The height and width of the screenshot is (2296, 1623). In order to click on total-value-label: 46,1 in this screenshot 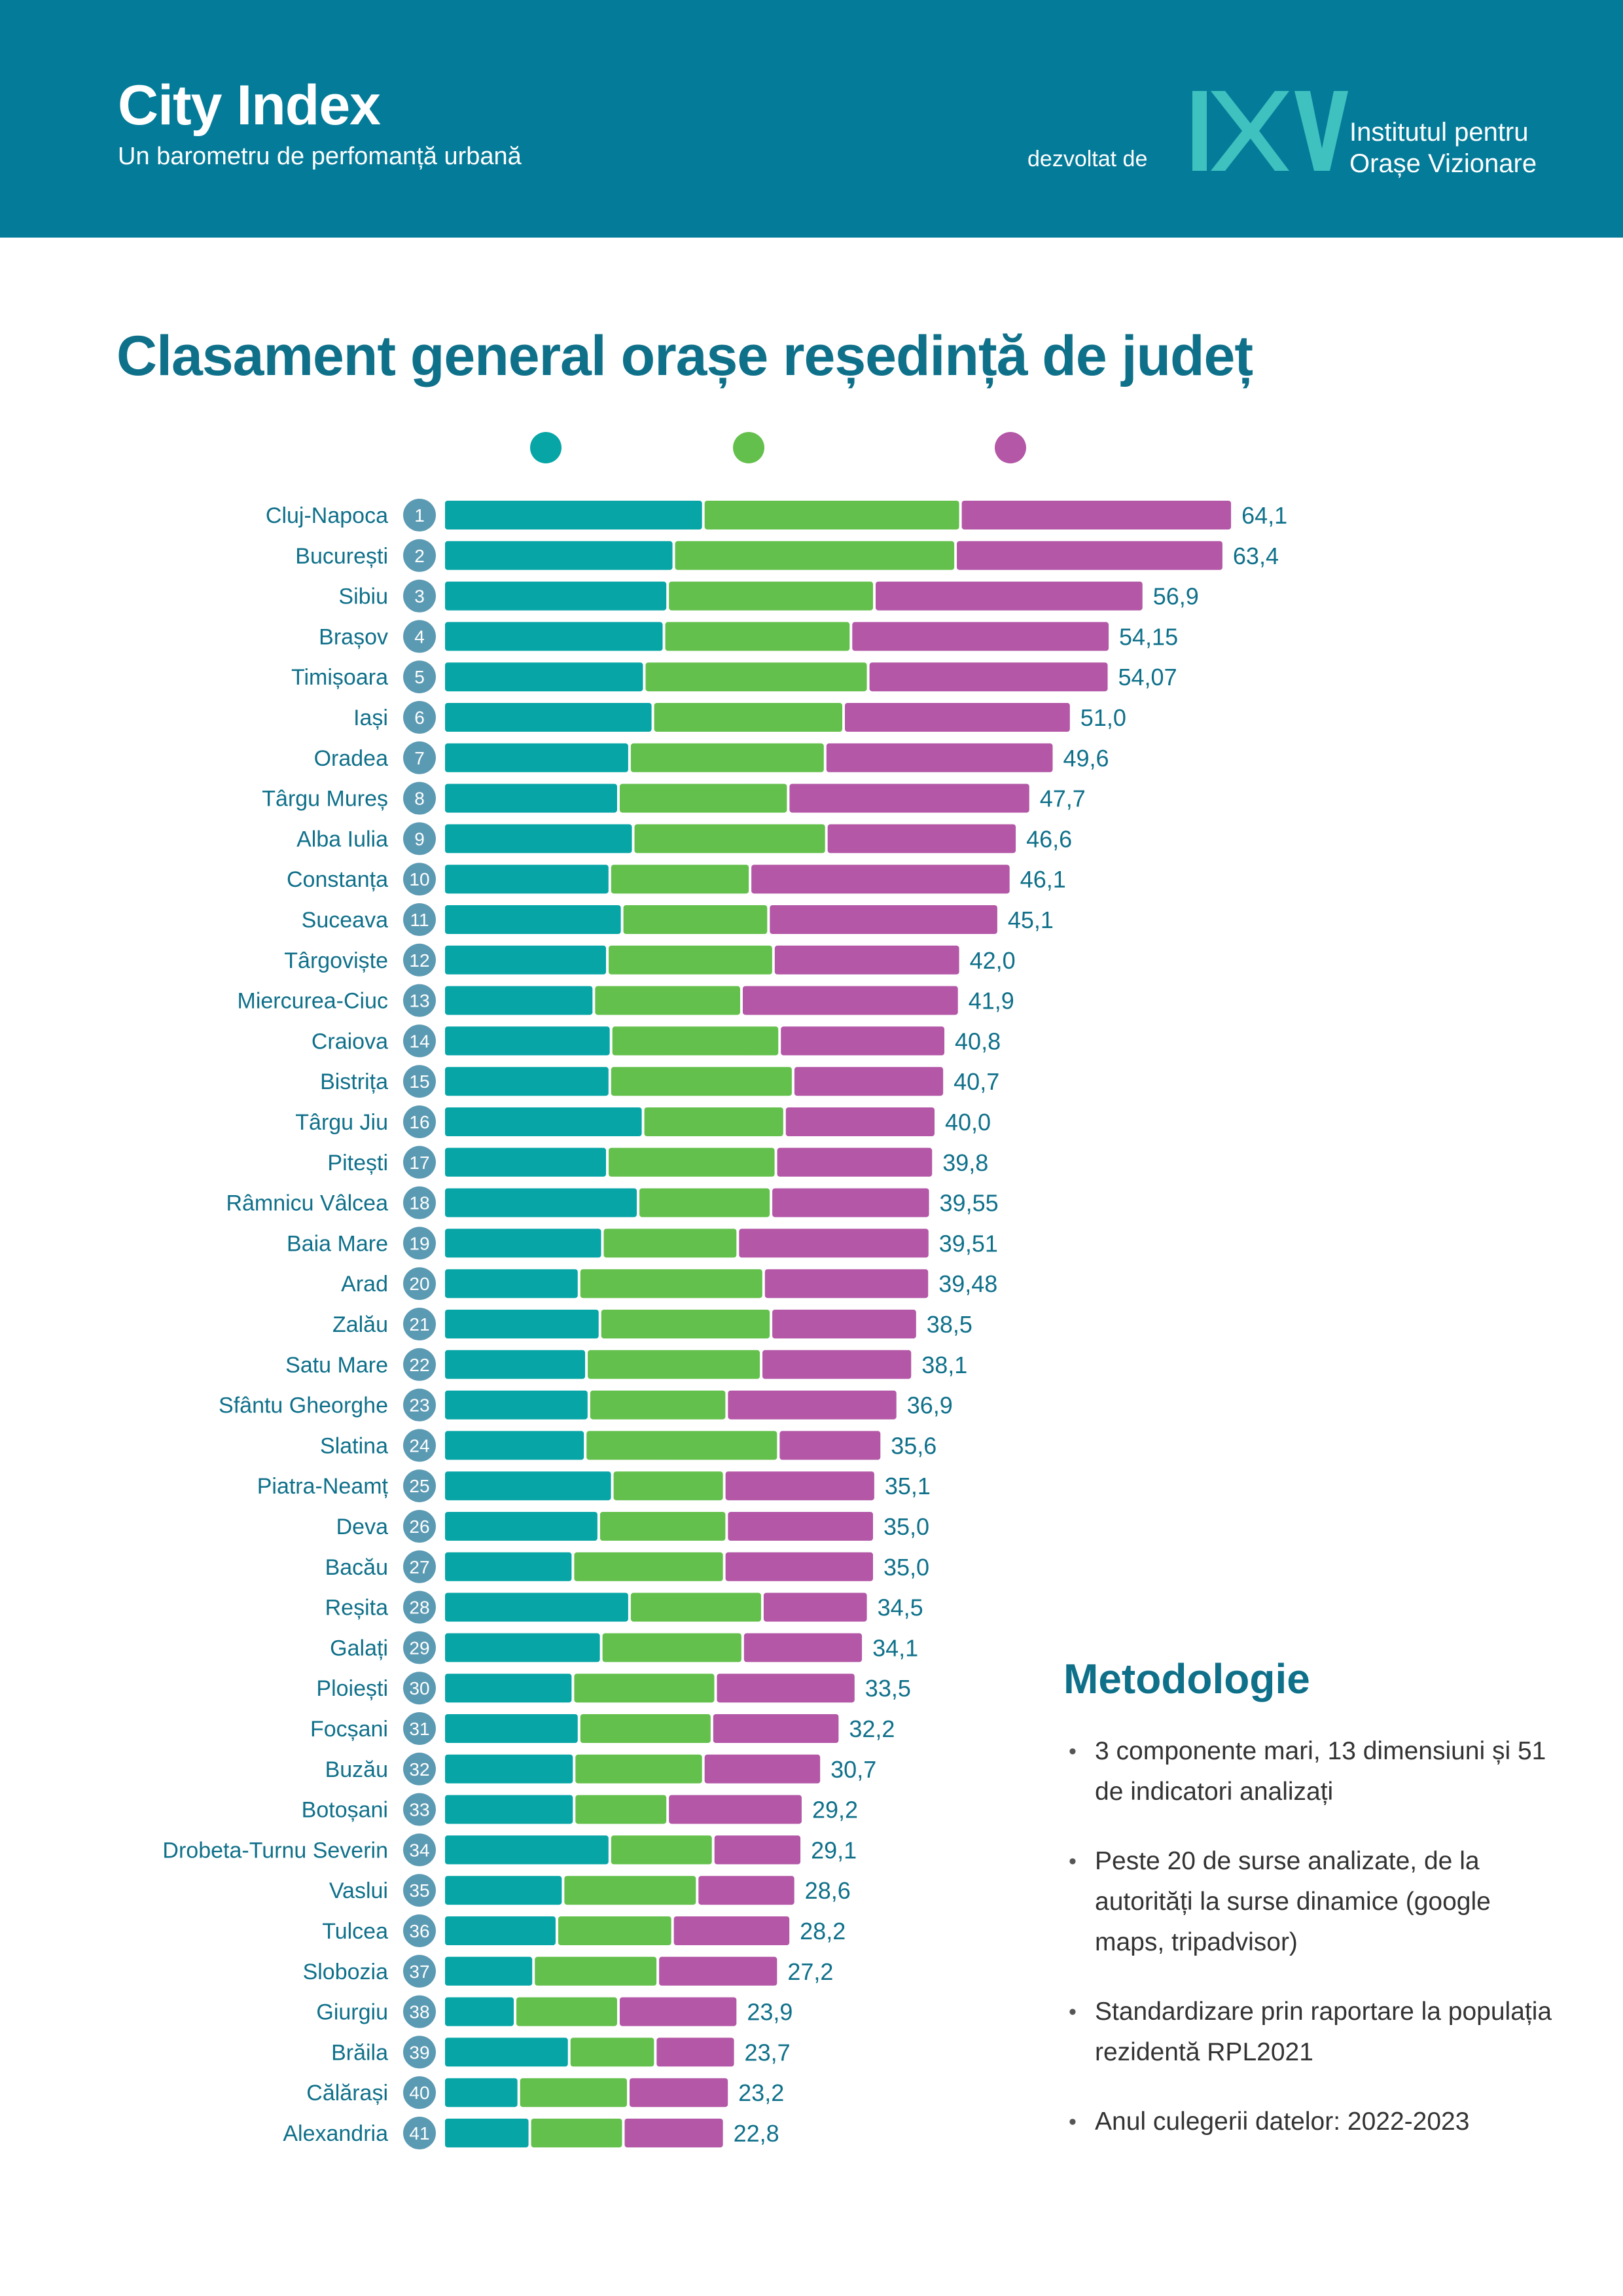, I will do `click(1043, 879)`.